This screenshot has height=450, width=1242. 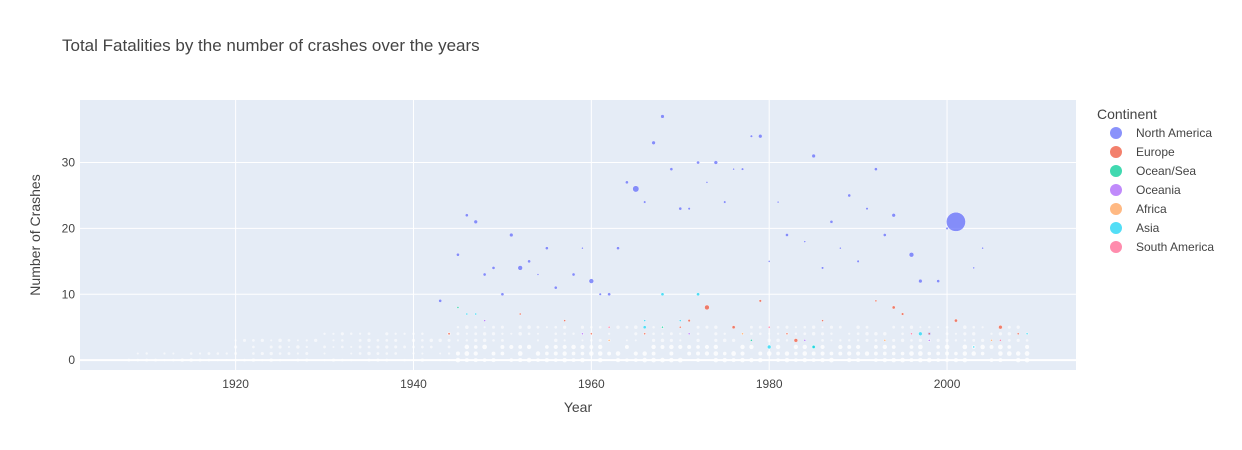 I want to click on legend-item: South America, so click(x=1162, y=247).